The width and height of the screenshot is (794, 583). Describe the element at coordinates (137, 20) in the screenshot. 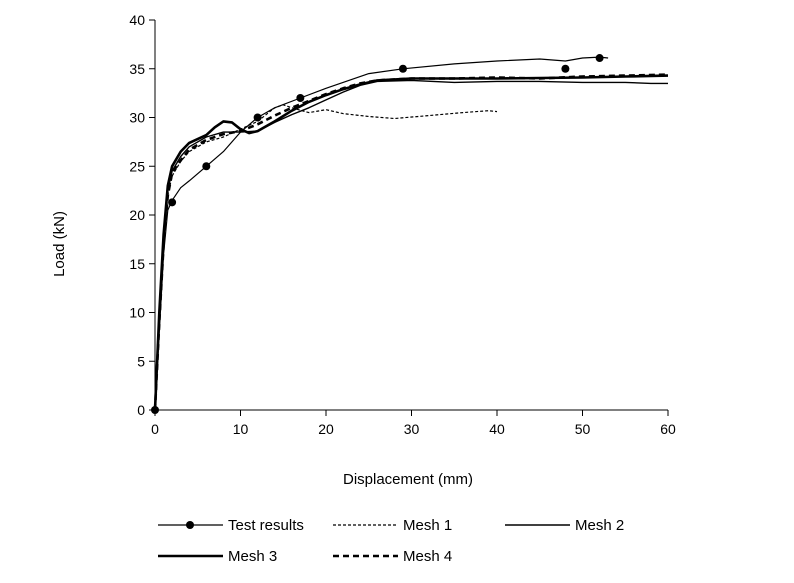

I see `y-tick-label: 40` at that location.